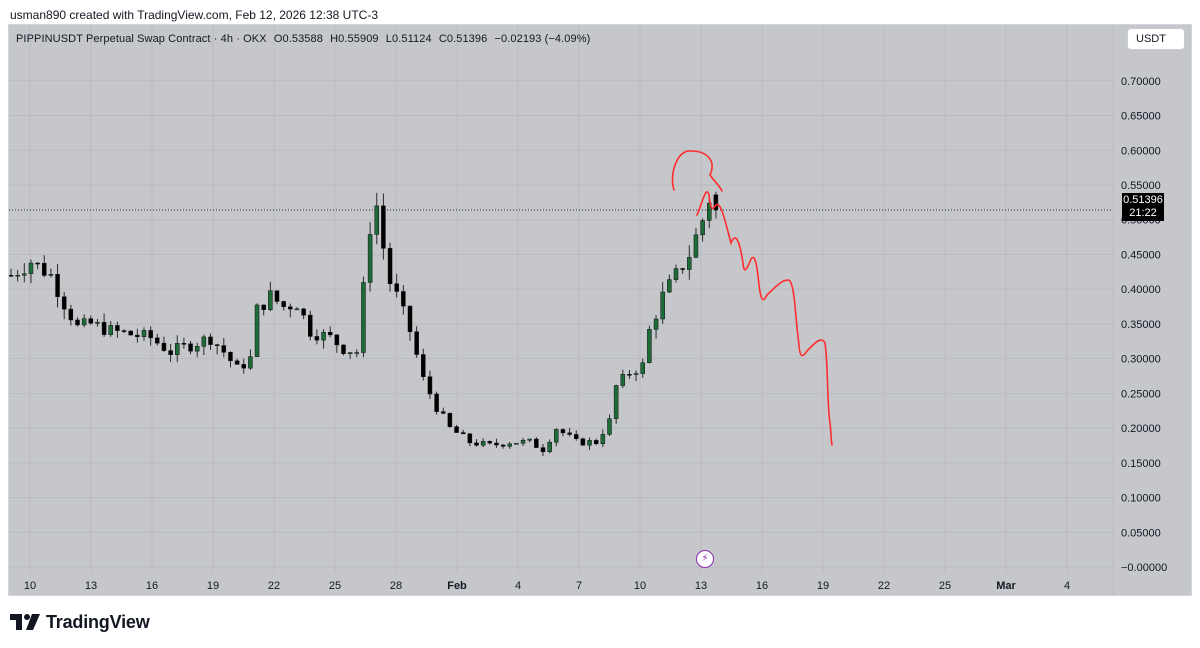 The image size is (1200, 648). What do you see at coordinates (884, 586) in the screenshot?
I see `time-tick-label: 22` at bounding box center [884, 586].